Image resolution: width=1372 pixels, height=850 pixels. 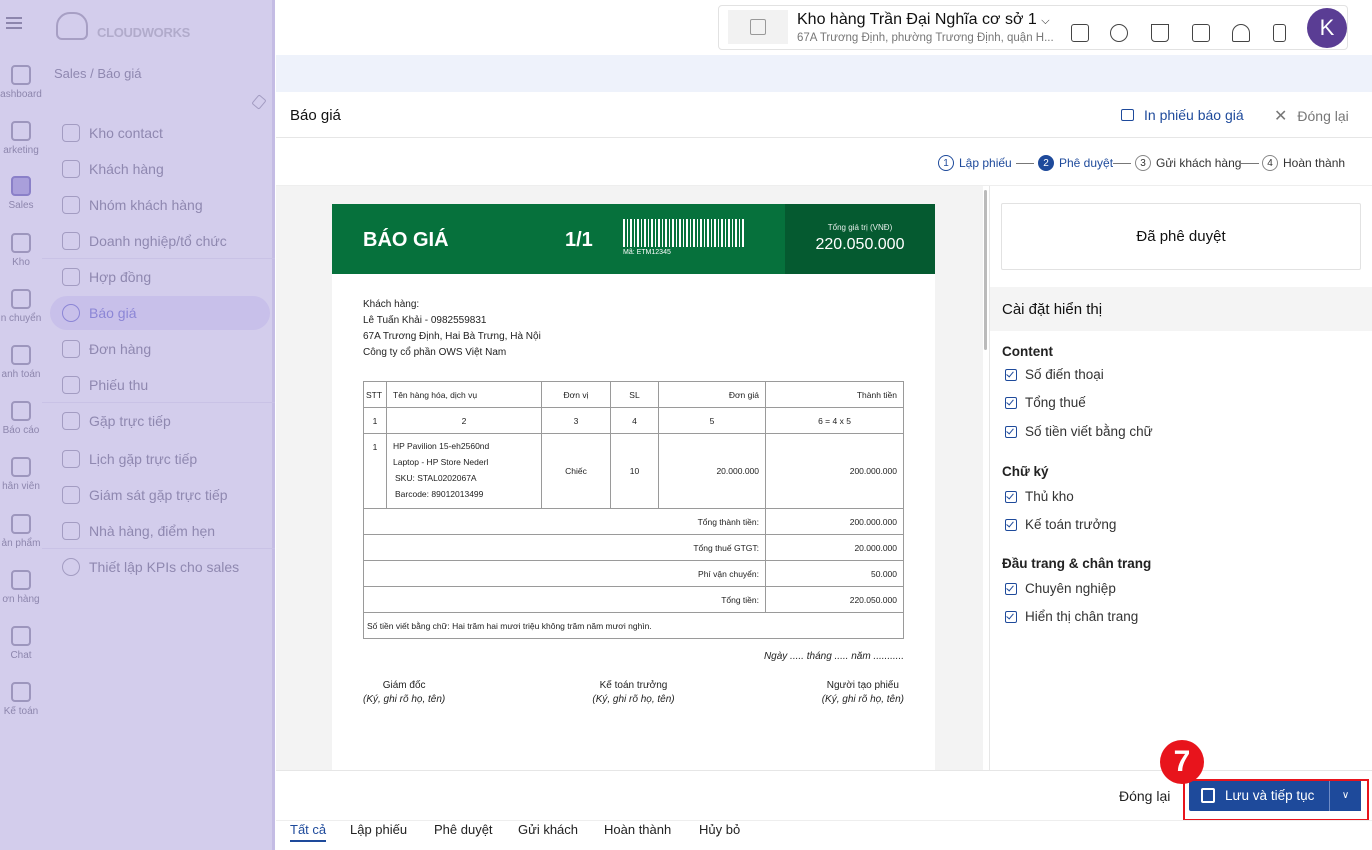 I want to click on cart-icon, so click(x=1160, y=33).